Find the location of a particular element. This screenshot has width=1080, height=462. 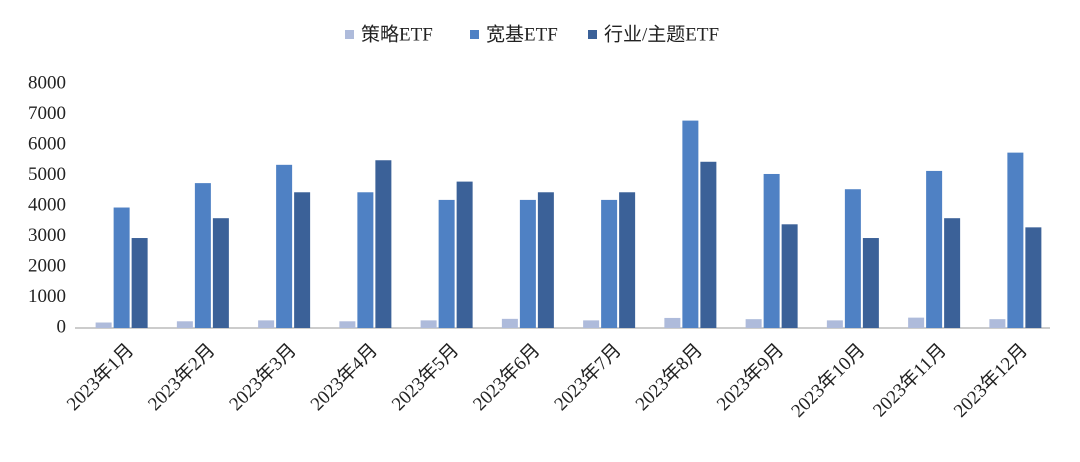

y-tick-label: 6000 is located at coordinates (47, 143).